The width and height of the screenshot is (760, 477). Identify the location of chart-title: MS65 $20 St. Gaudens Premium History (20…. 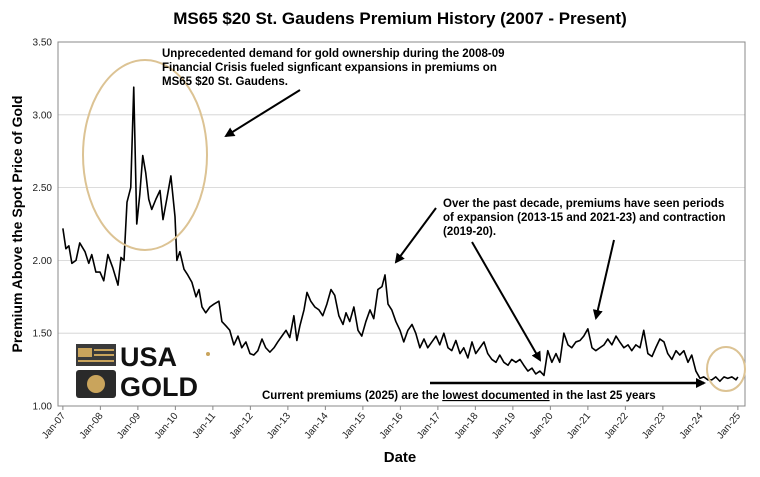
(400, 18).